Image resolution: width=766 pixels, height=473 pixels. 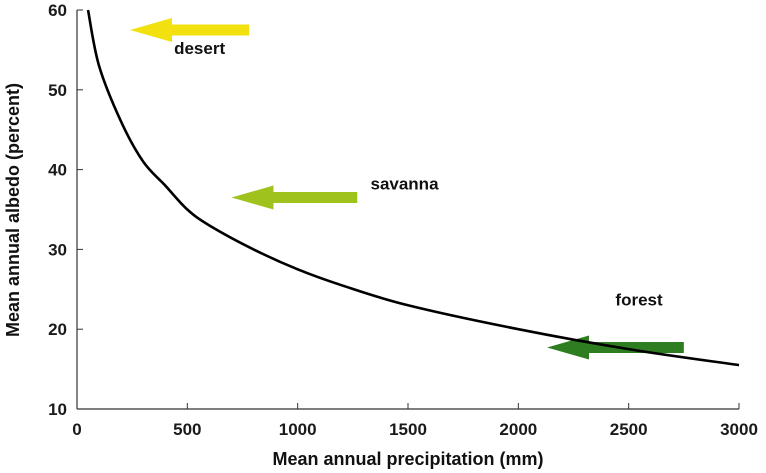 What do you see at coordinates (57, 249) in the screenshot?
I see `y-tick-label: 30` at bounding box center [57, 249].